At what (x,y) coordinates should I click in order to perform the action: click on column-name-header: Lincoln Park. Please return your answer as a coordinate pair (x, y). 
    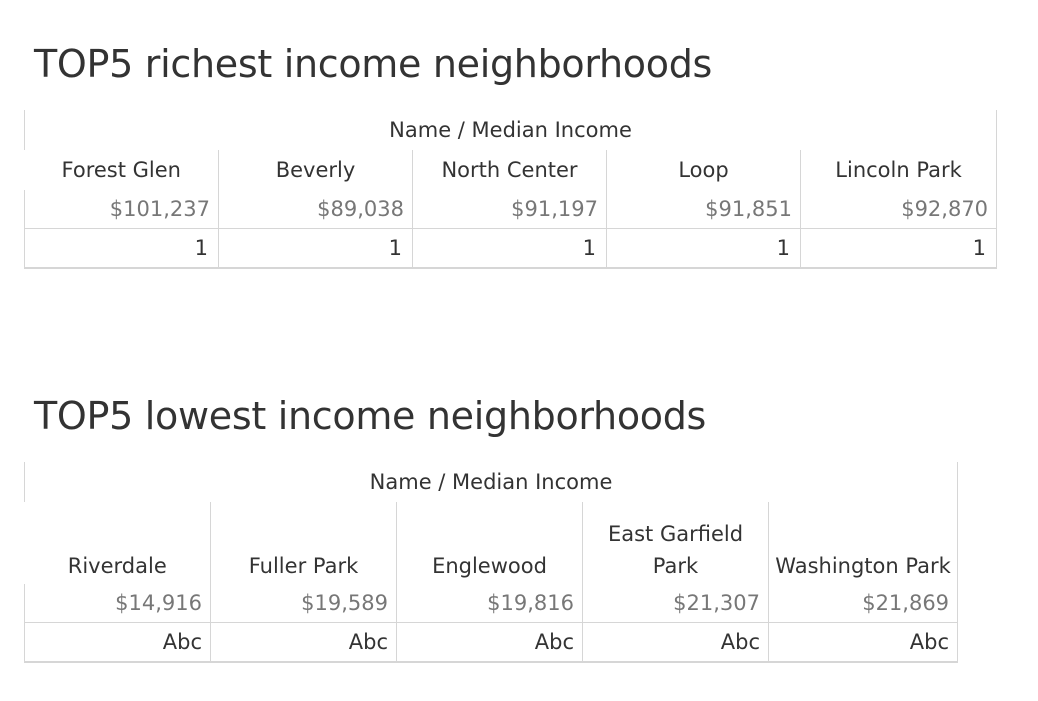
    Looking at the image, I should click on (898, 170).